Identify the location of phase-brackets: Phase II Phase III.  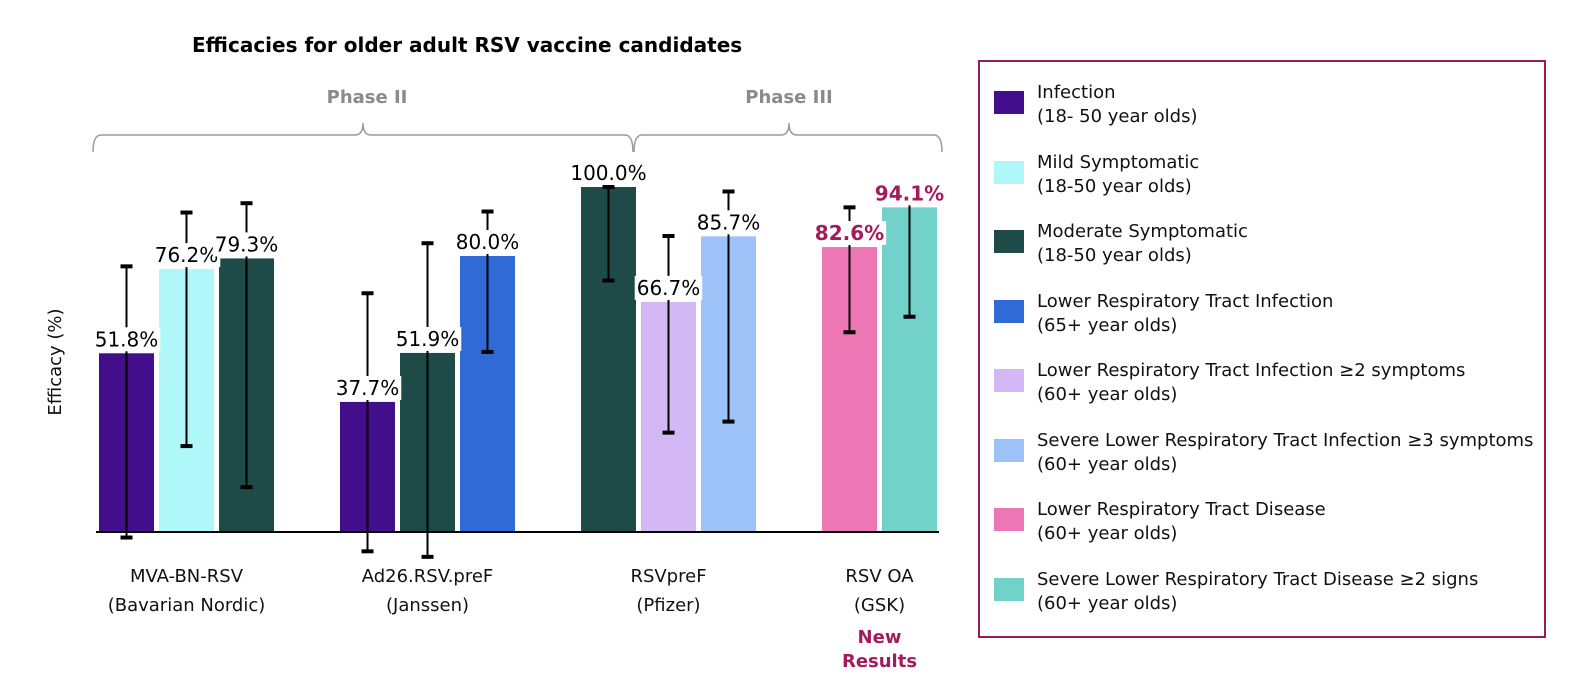
(517, 120).